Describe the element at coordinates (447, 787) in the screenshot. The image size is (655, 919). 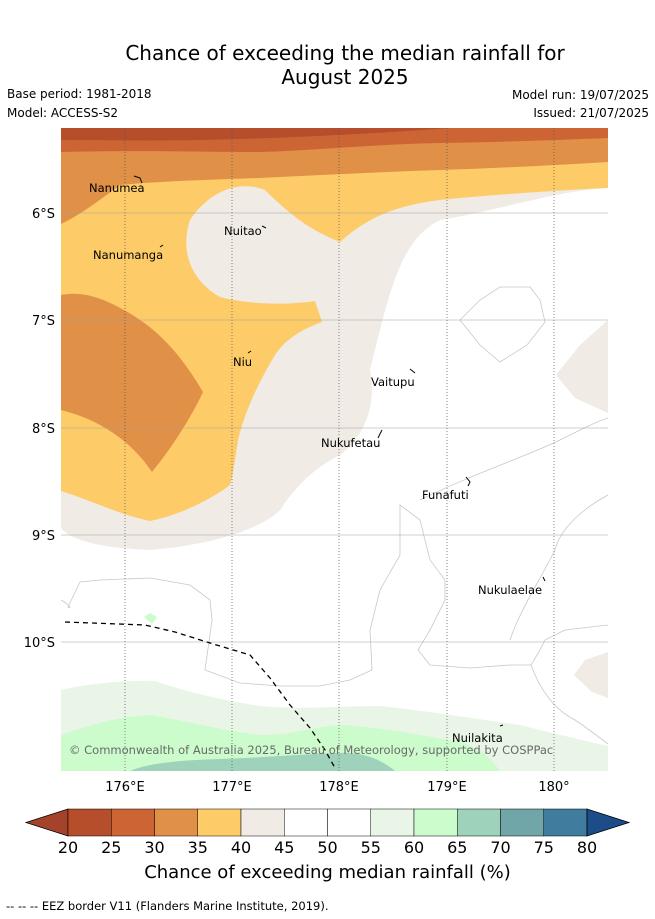
I see `lon-label: 179°E` at that location.